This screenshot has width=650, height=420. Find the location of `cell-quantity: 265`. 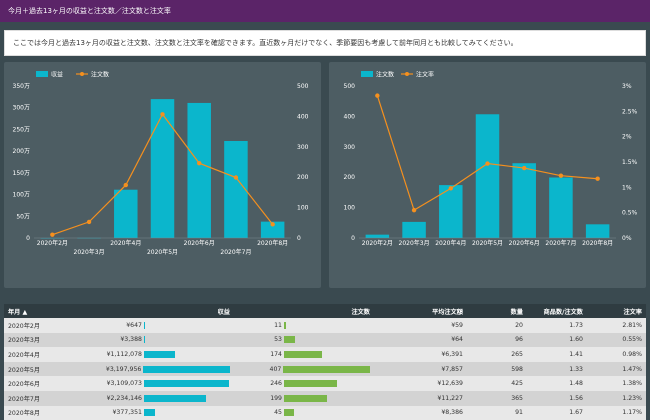

cell-quantity: 265 is located at coordinates (517, 354).